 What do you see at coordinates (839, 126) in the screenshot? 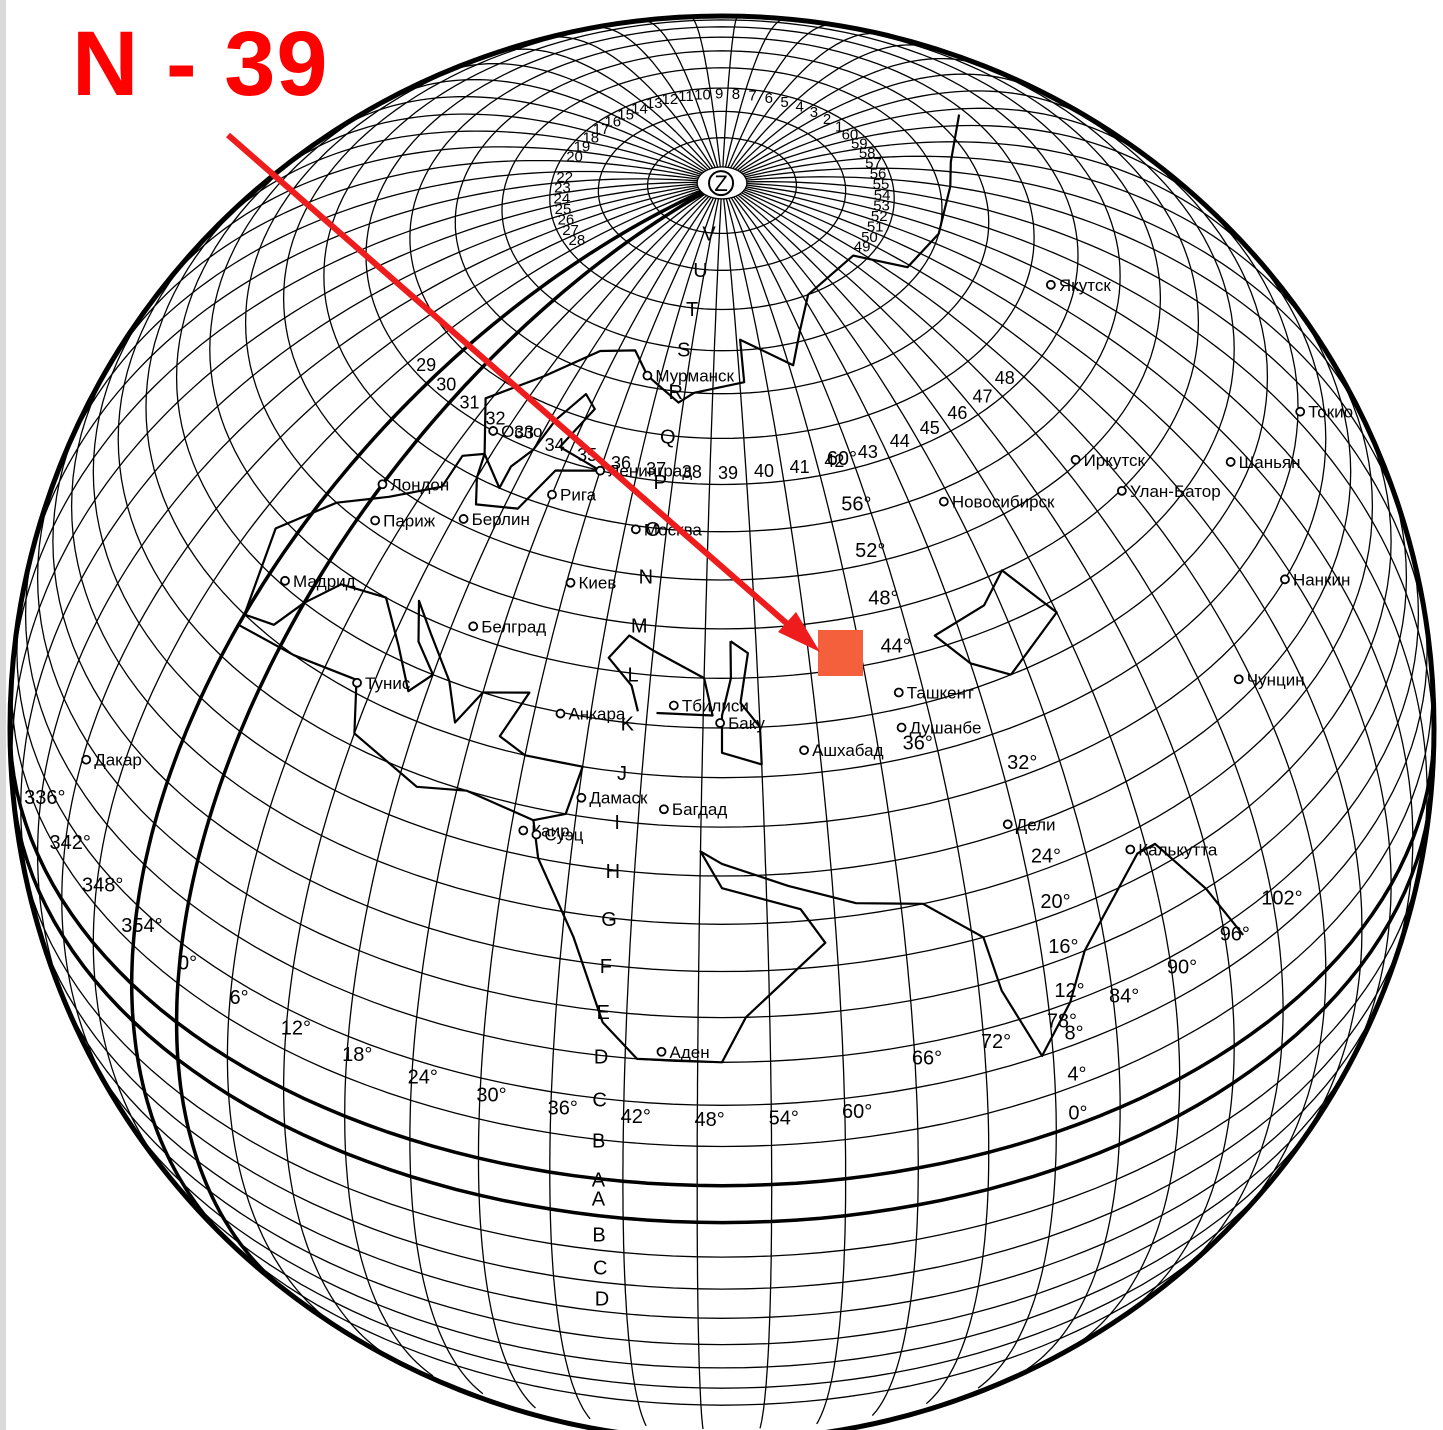
I see `column-number-arctic: 1` at bounding box center [839, 126].